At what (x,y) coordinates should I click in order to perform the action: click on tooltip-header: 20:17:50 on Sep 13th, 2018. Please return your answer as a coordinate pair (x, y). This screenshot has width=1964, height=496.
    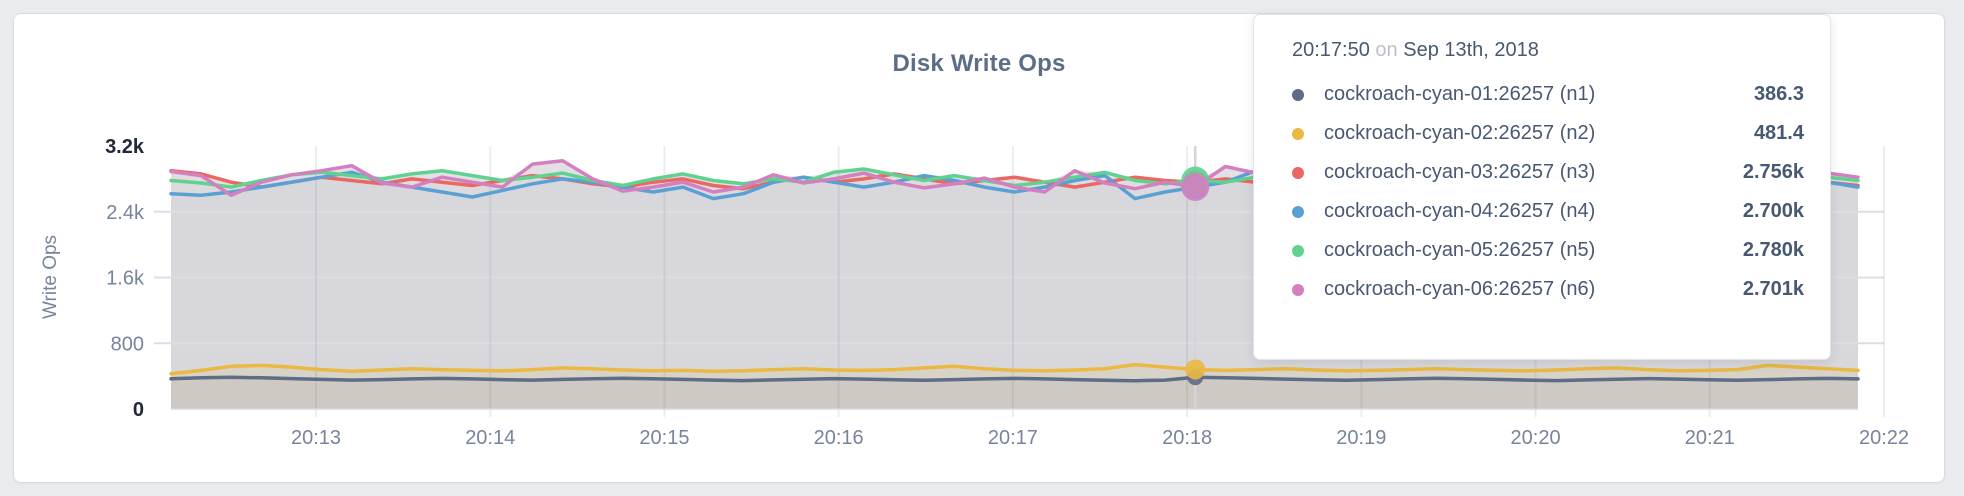
    Looking at the image, I should click on (1548, 50).